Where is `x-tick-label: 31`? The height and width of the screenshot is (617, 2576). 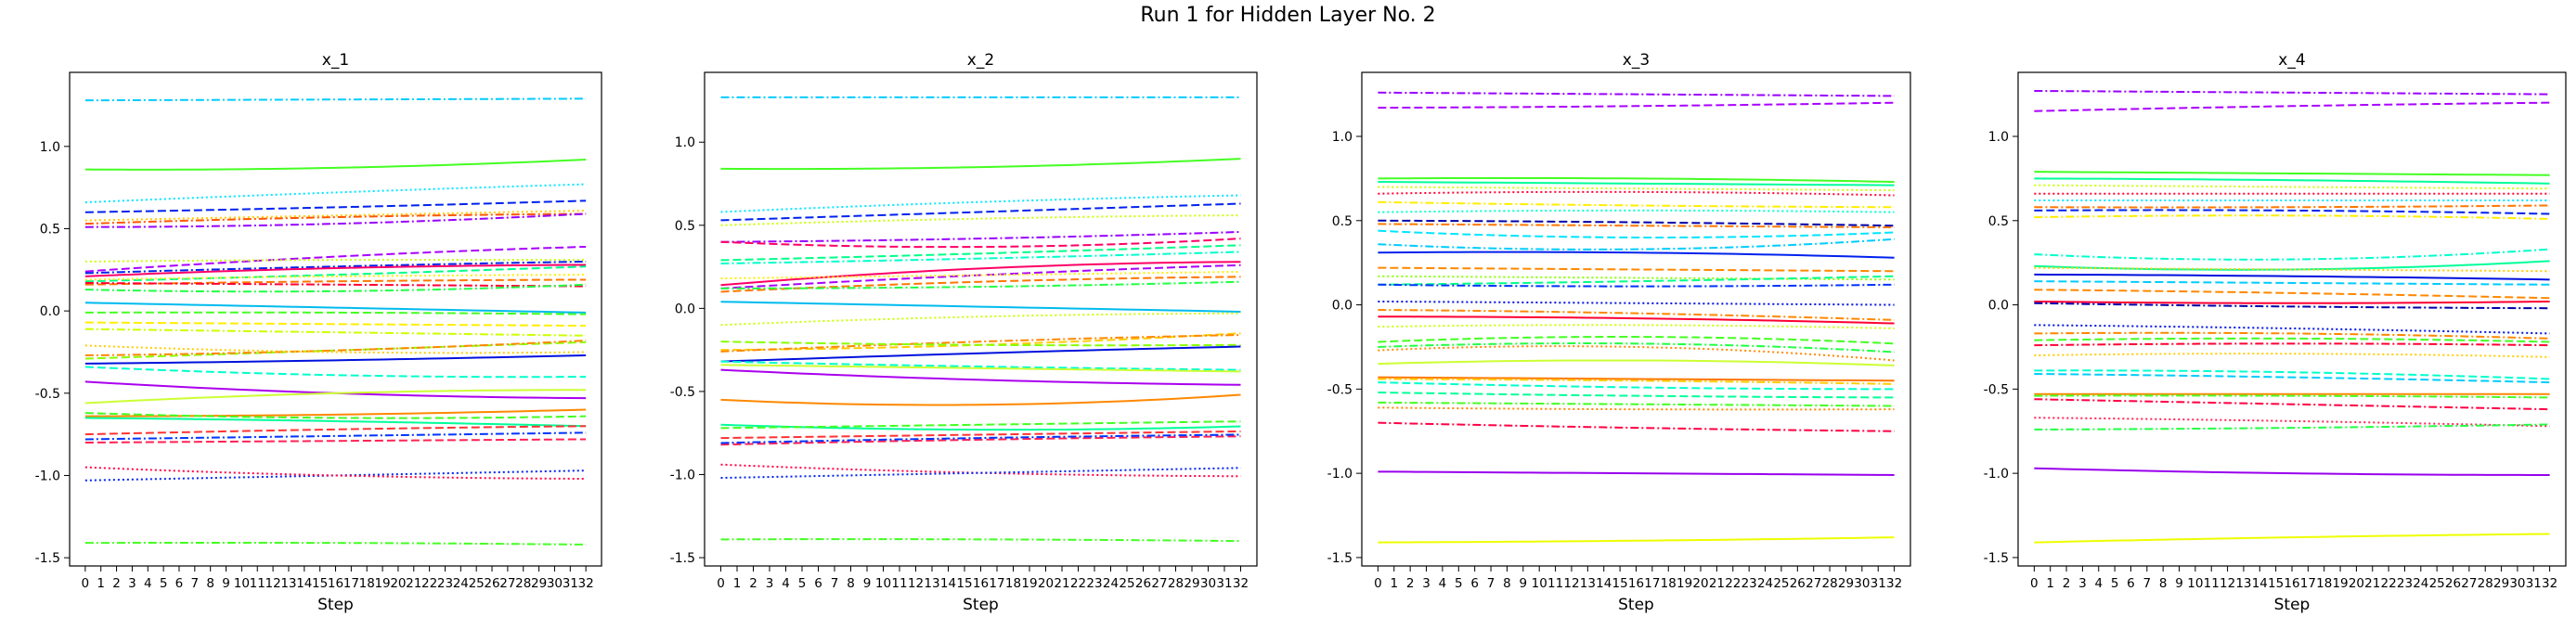 x-tick-label: 31 is located at coordinates (1878, 583).